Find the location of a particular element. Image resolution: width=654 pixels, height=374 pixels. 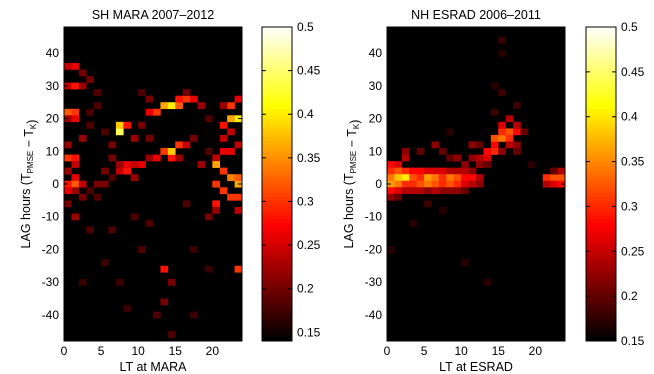

colorbar-tick-label: 0.15 is located at coordinates (633, 341).